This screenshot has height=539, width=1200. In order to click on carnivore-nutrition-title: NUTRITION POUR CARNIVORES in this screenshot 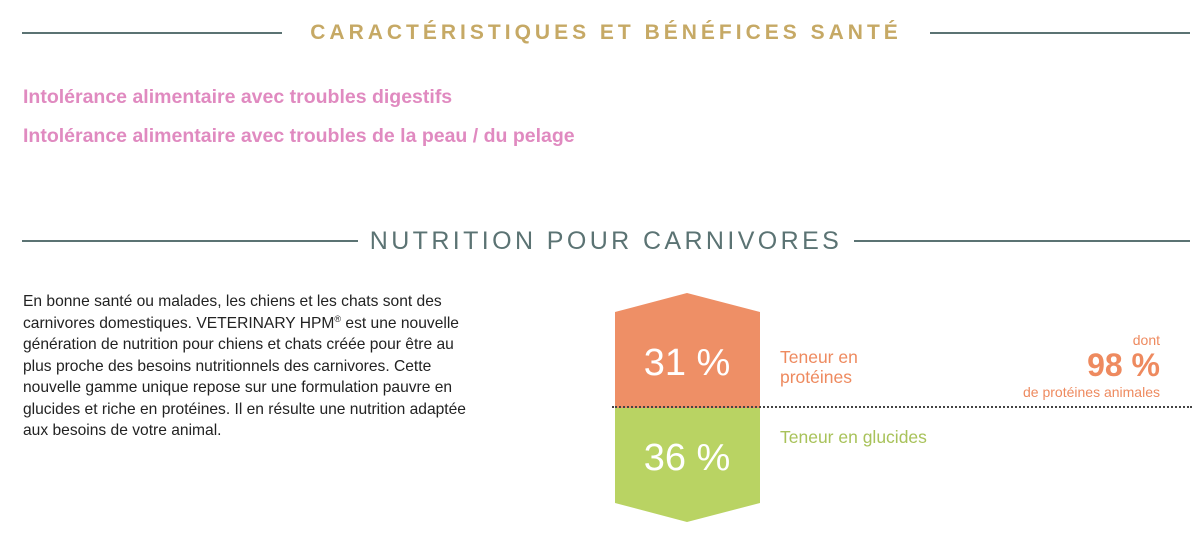, I will do `click(606, 240)`.